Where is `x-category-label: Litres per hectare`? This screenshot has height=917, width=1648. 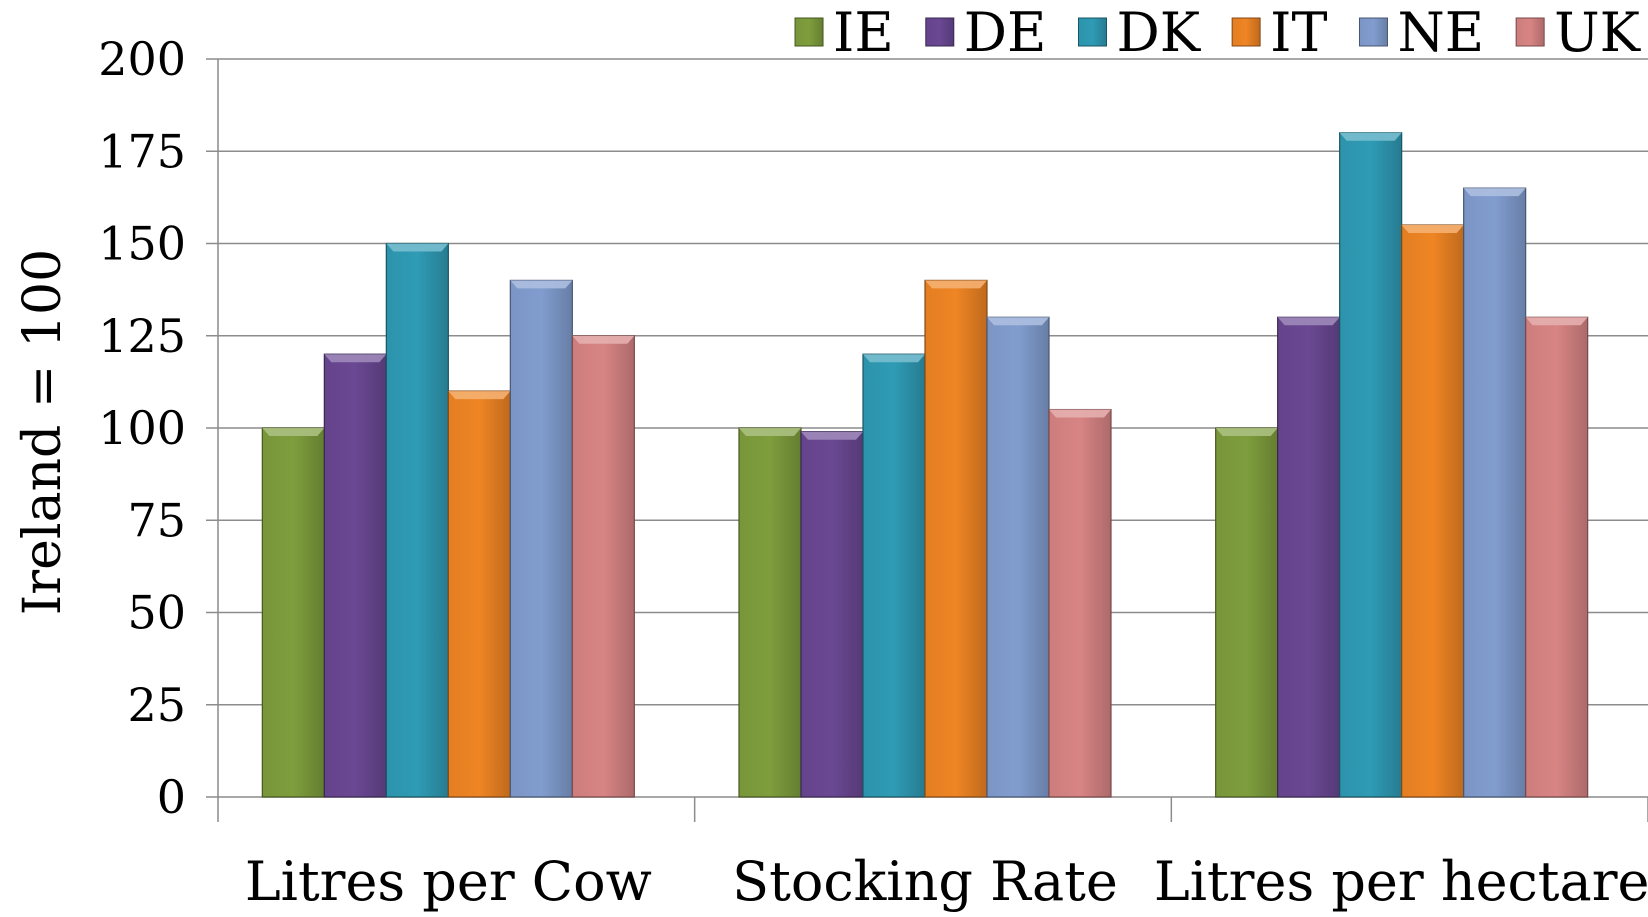
x-category-label: Litres per hectare is located at coordinates (1401, 881).